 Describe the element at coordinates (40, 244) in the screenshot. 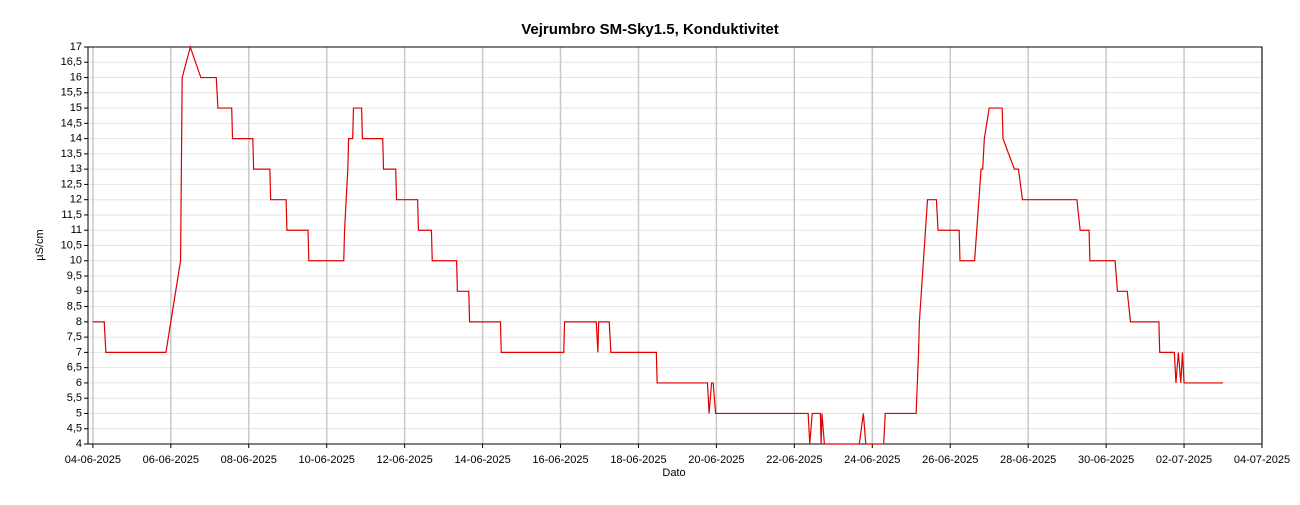

I see `y-axis-label: µS/cm` at that location.